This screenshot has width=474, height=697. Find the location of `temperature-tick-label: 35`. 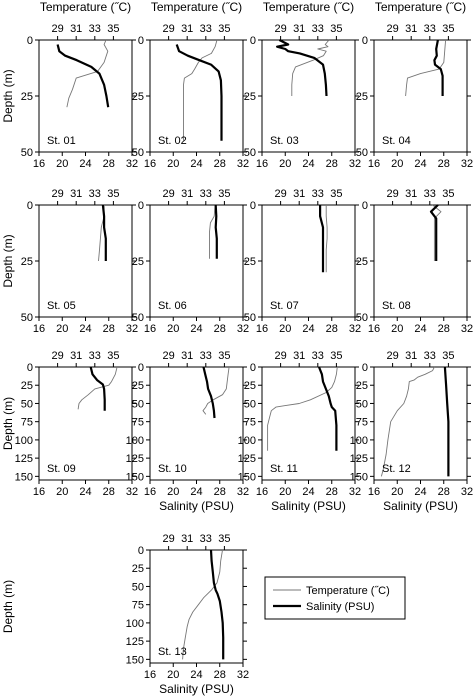

temperature-tick-label: 35 is located at coordinates (336, 356).